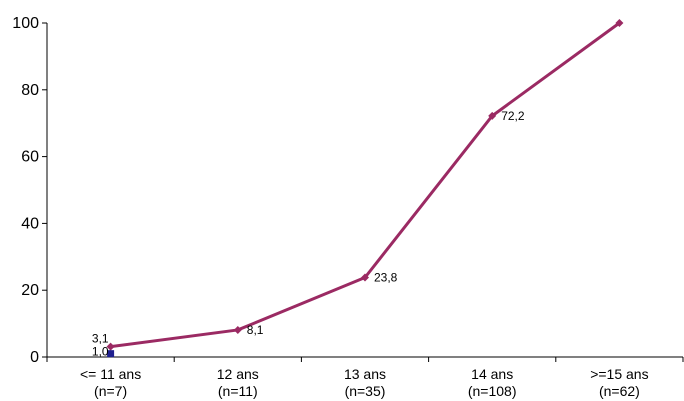 The width and height of the screenshot is (684, 401). What do you see at coordinates (111, 354) in the screenshot?
I see `data-point-secondary` at bounding box center [111, 354].